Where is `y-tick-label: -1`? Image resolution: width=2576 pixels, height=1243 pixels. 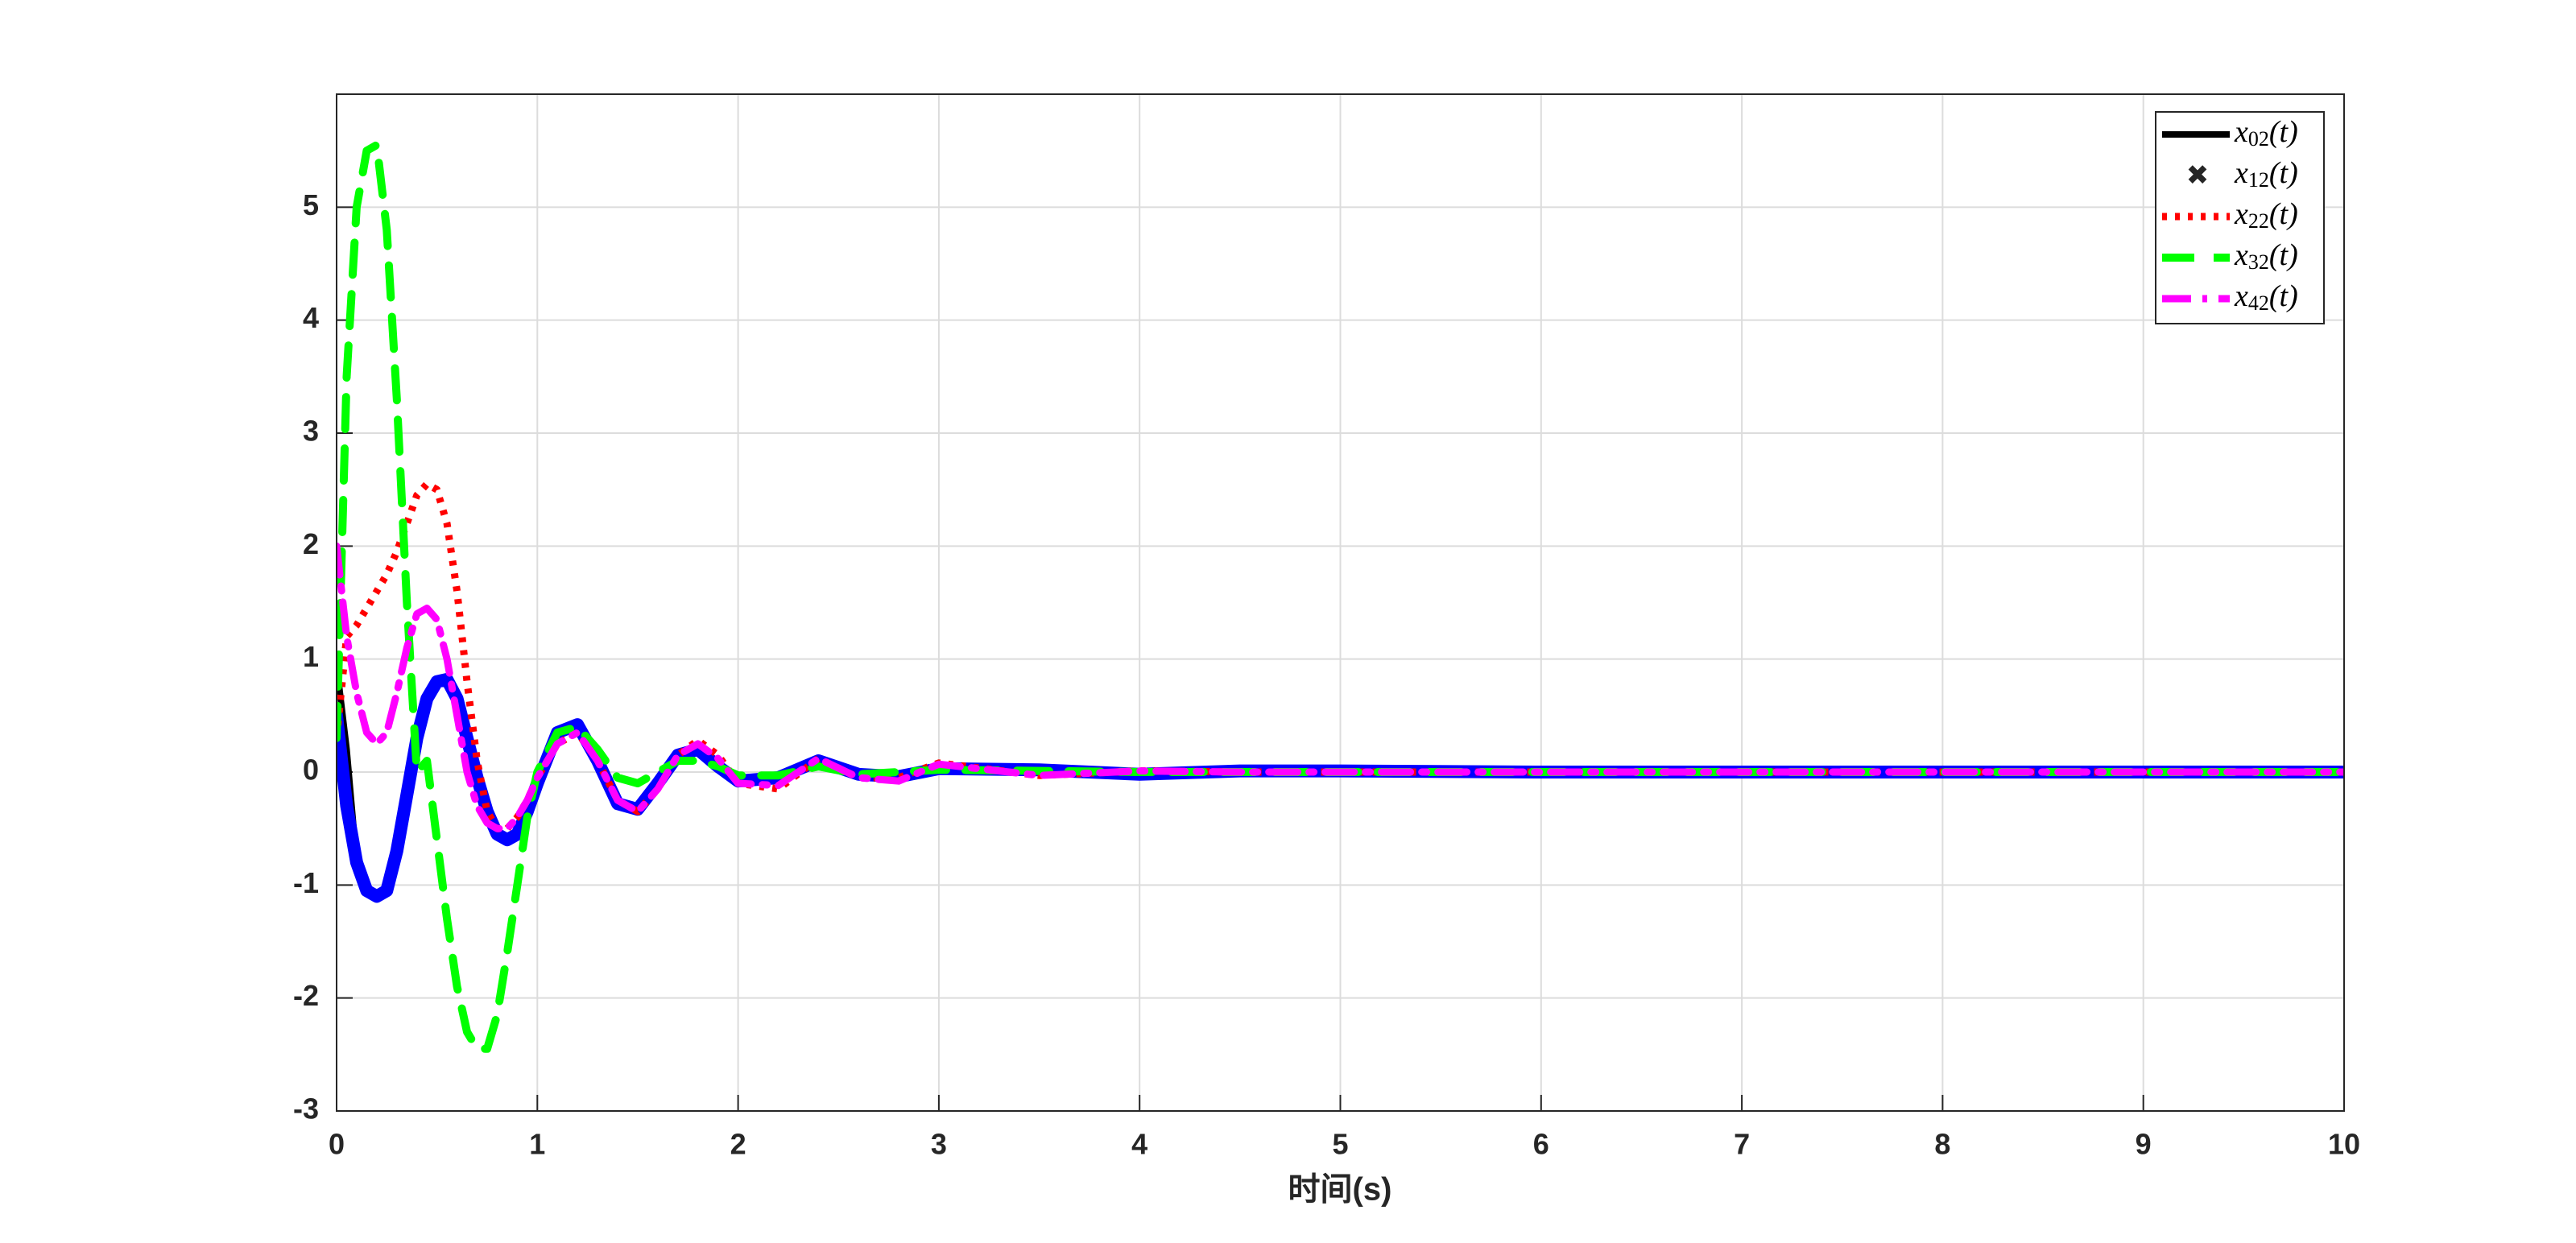 y-tick-label: -1 is located at coordinates (306, 882).